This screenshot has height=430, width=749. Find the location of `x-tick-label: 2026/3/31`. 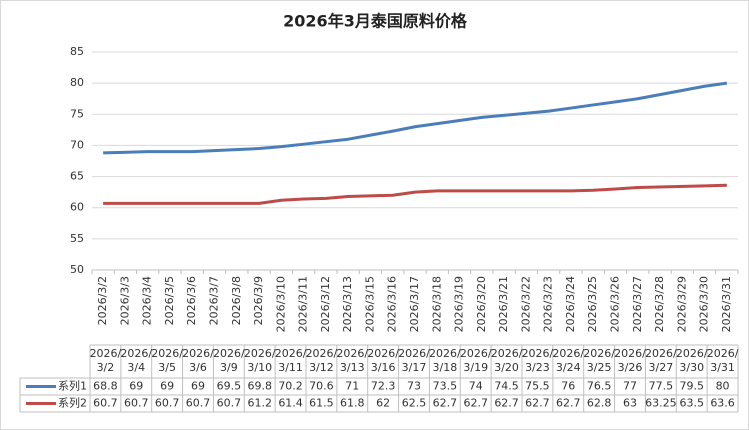

x-tick-label: 2026/3/31 is located at coordinates (726, 304).